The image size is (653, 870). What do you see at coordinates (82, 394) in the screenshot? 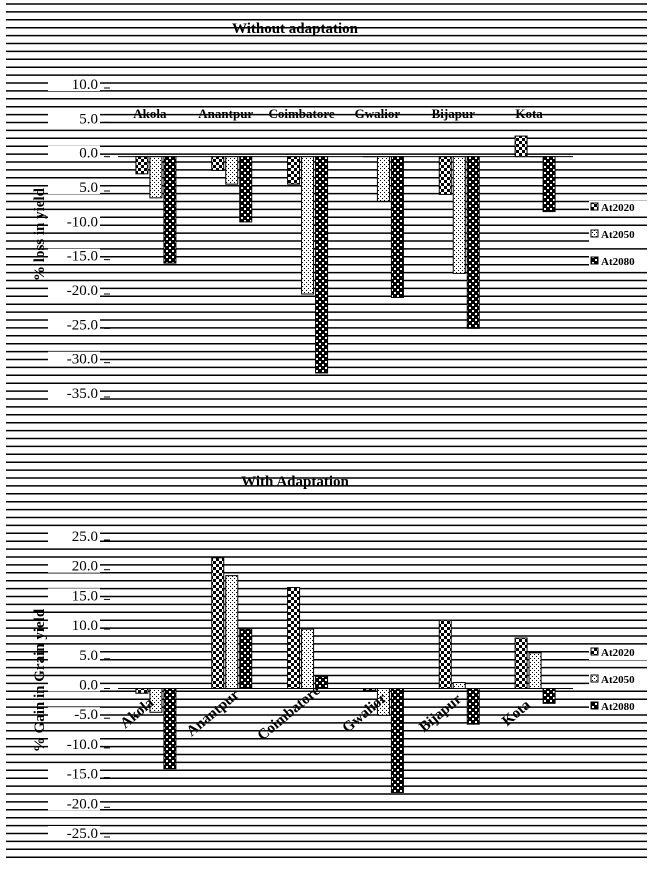
I see `y-tick-label: -35.0` at bounding box center [82, 394].